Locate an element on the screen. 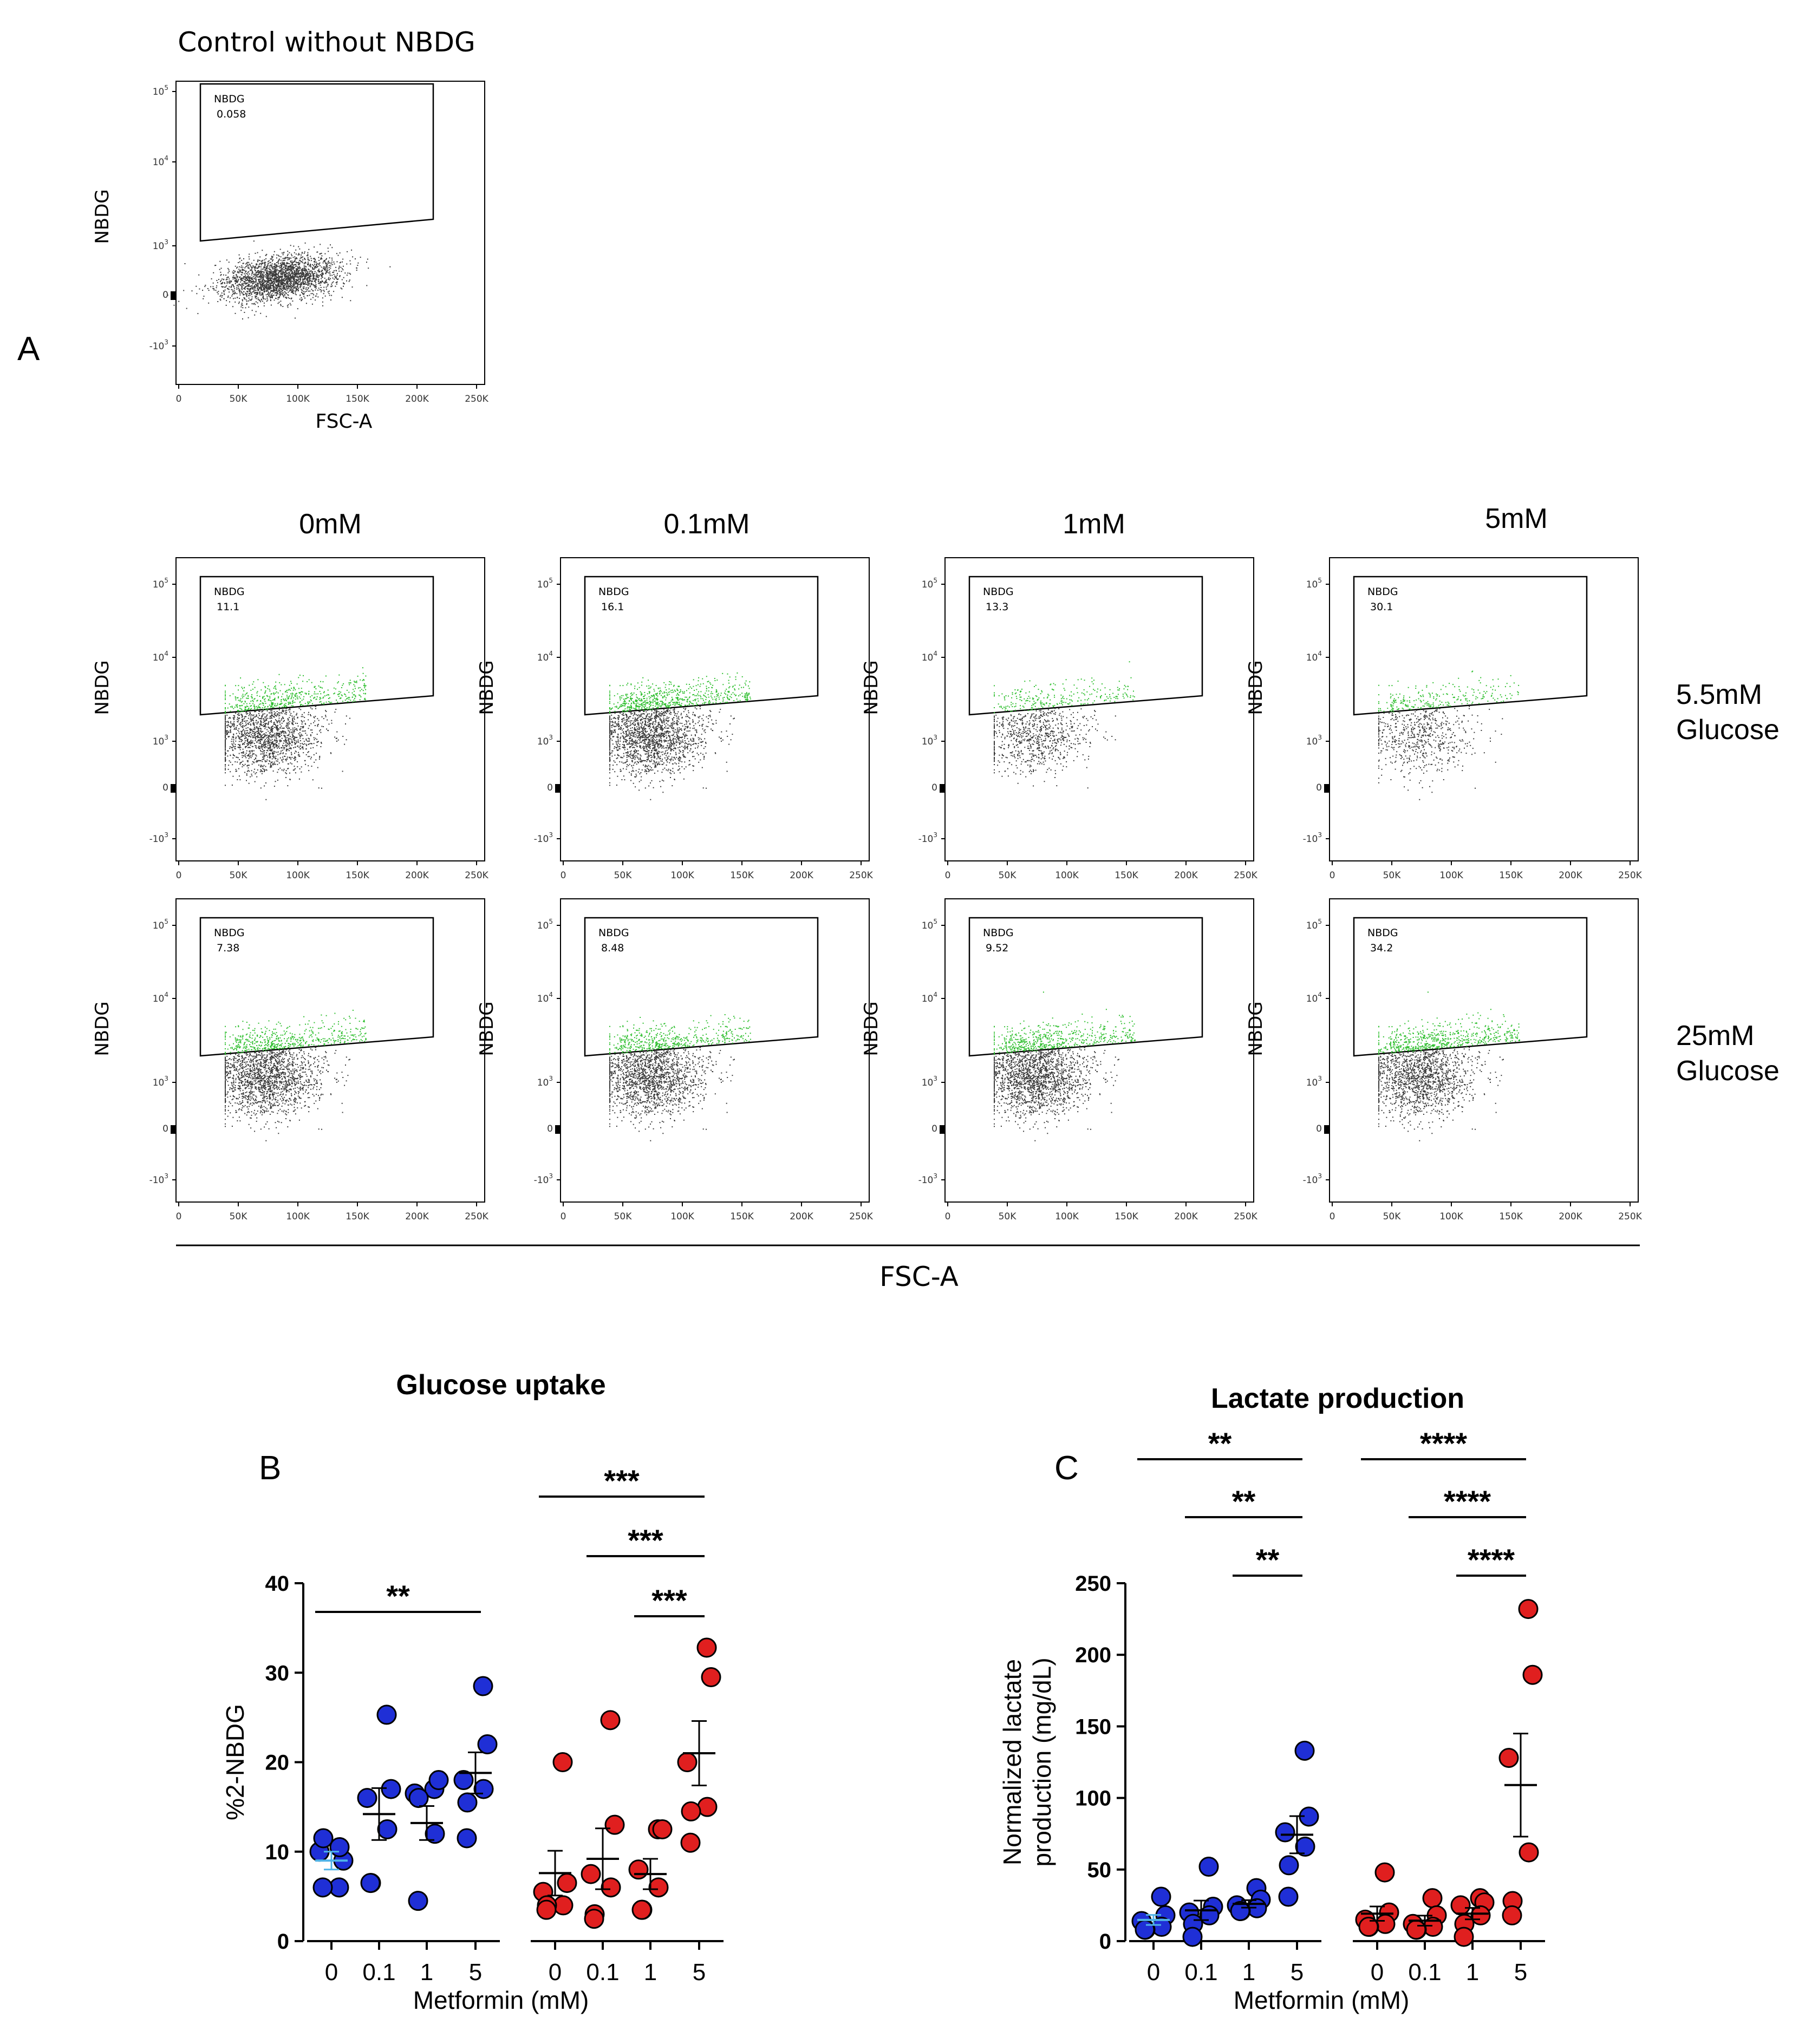 This screenshot has height=2044, width=1805. gate-value: 13.3 is located at coordinates (997, 607).